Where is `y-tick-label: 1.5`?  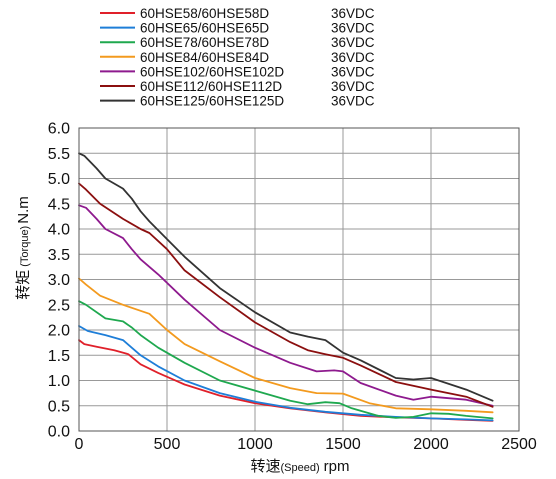
y-tick-label: 1.5 is located at coordinates (59, 356).